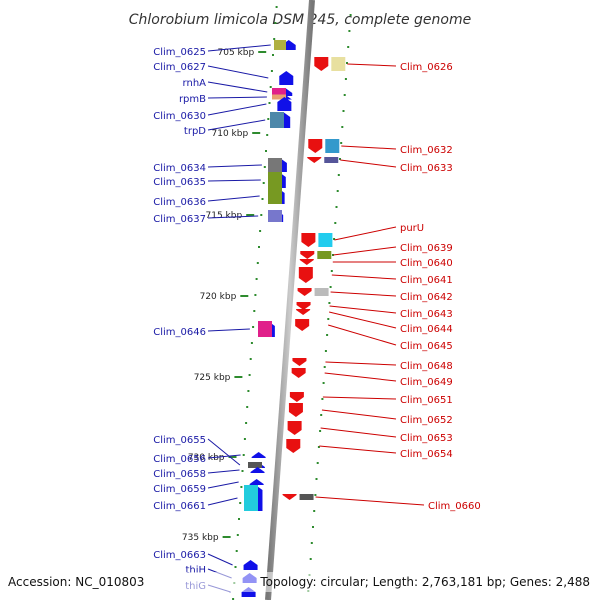  I want to click on gene-label-left: Clim_0627, so click(179, 67).